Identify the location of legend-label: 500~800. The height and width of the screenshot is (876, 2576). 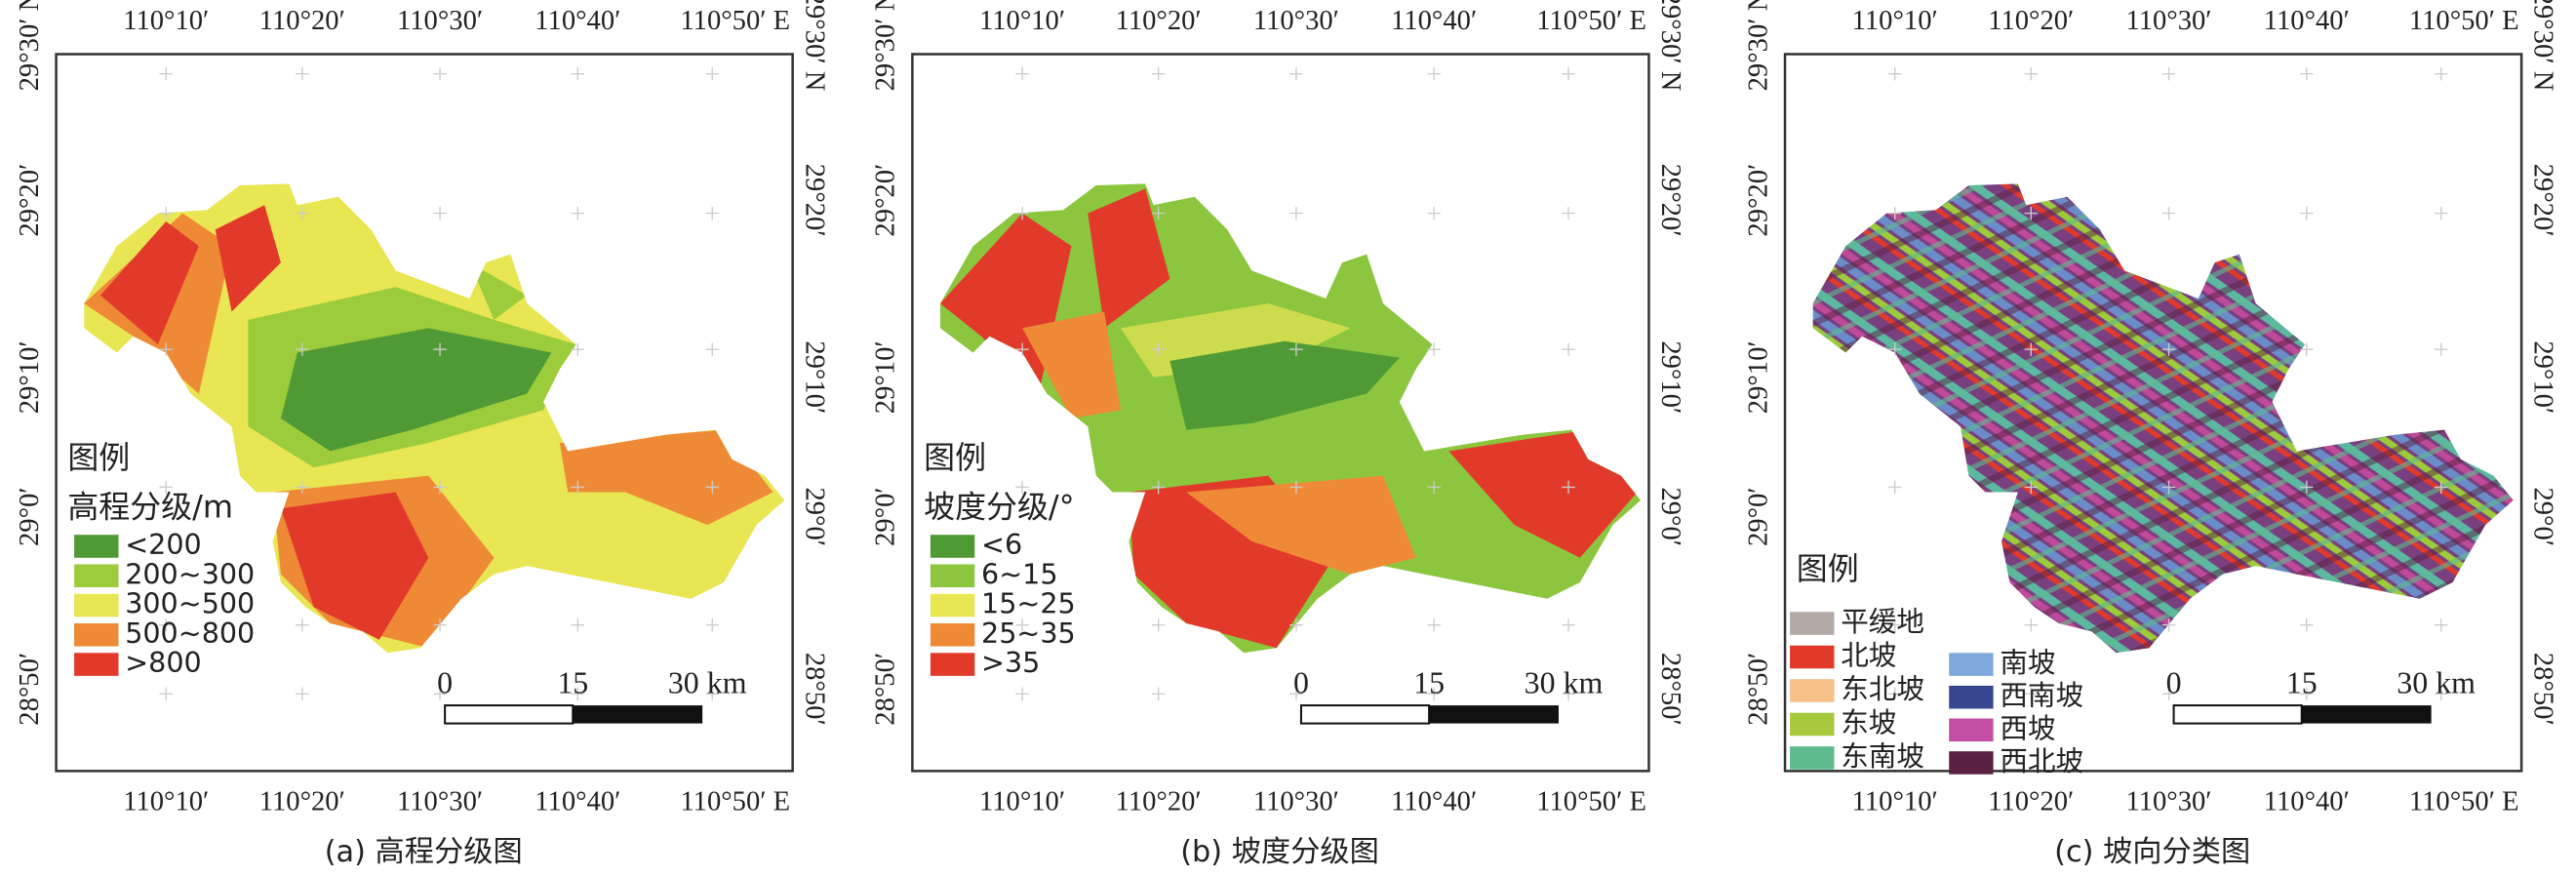
(190, 633).